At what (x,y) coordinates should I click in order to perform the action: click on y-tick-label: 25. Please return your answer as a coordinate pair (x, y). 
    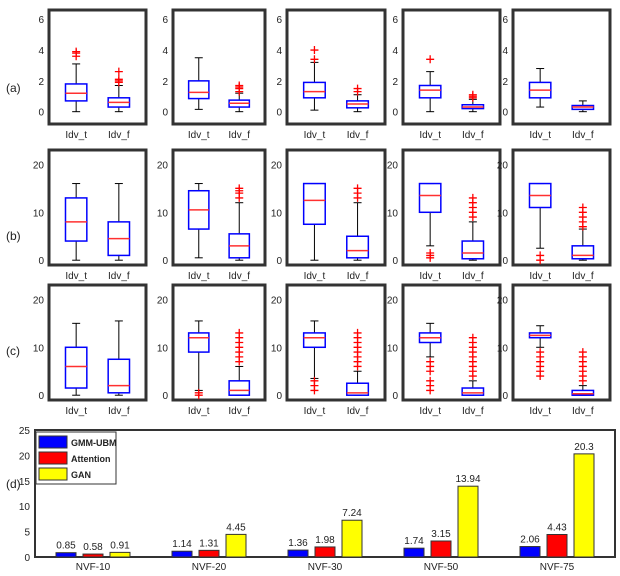
    Looking at the image, I should click on (25, 431).